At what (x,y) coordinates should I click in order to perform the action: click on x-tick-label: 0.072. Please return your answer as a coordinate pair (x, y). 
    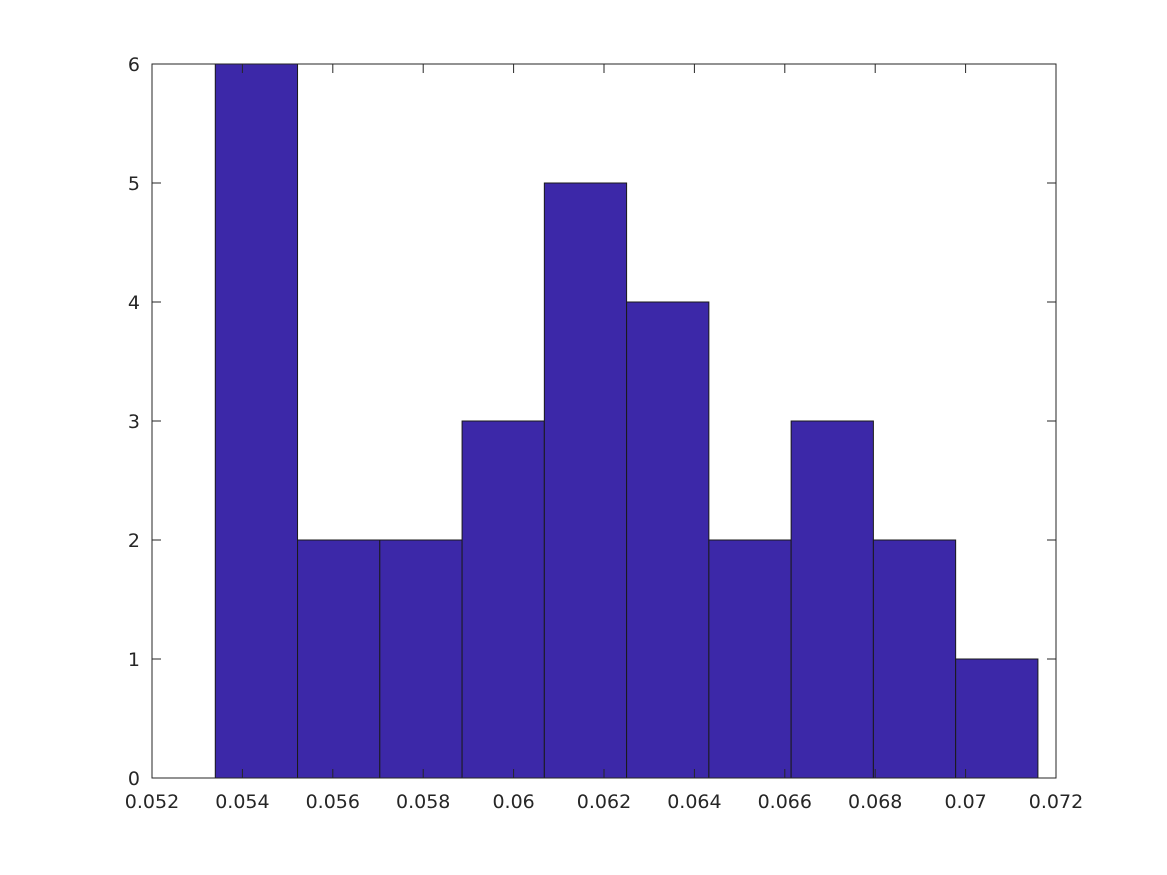
    Looking at the image, I should click on (1056, 802).